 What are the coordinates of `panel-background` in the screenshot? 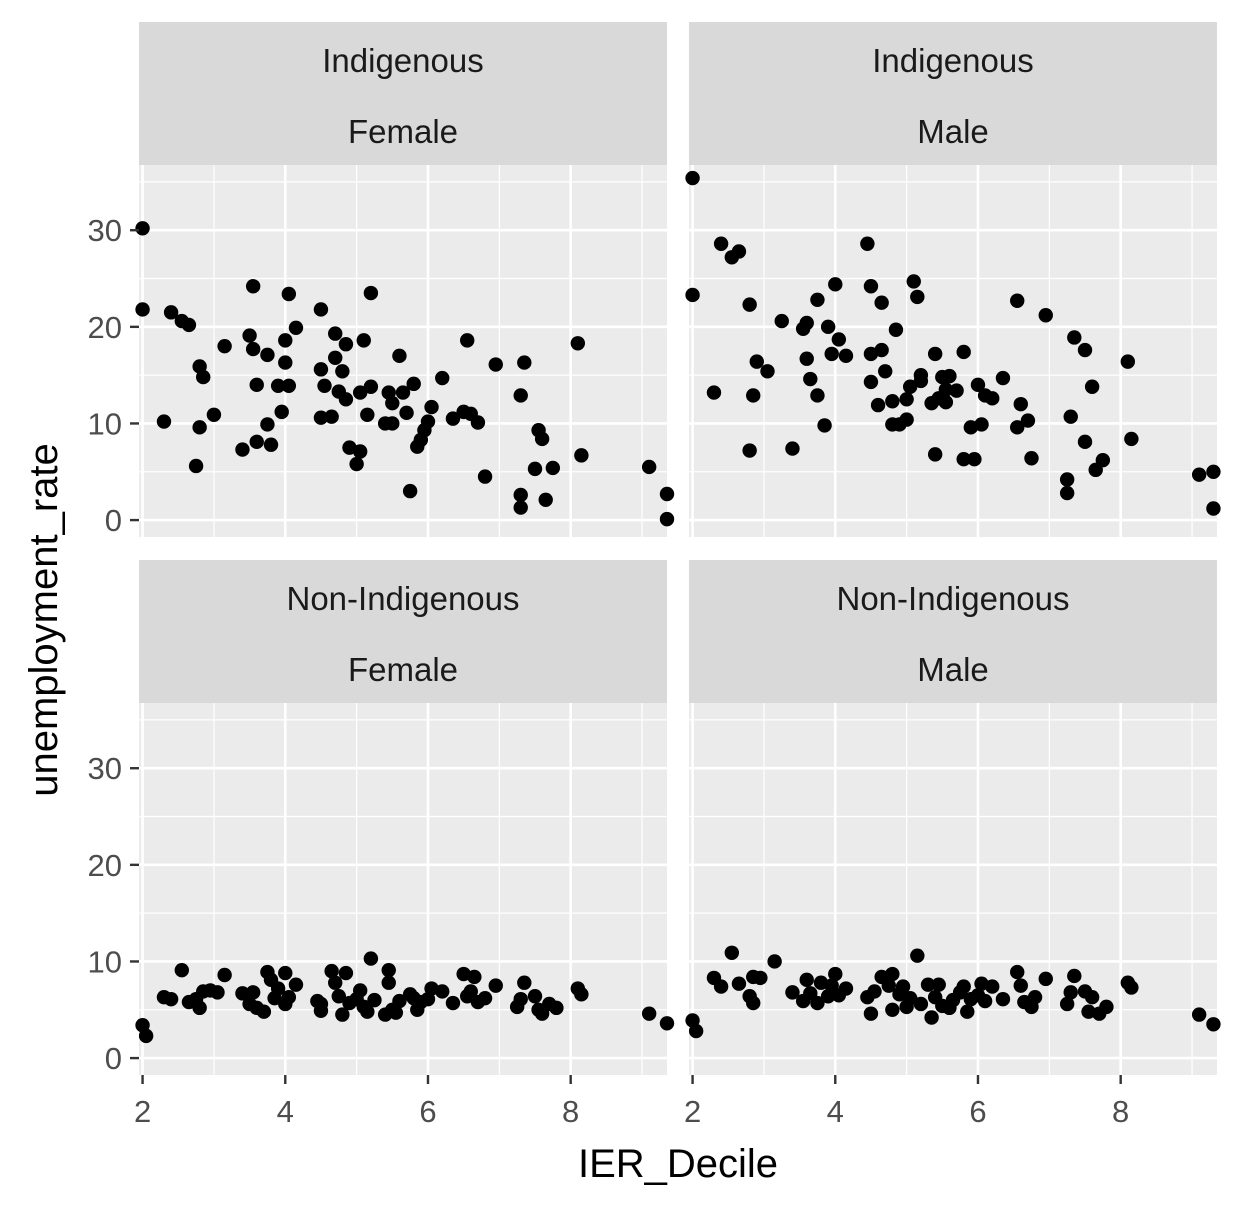 It's located at (953, 351).